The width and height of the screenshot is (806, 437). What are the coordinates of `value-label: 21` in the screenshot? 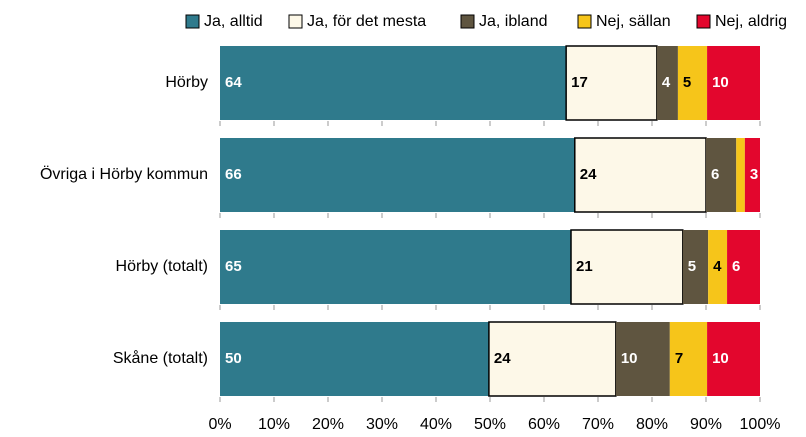 It's located at (584, 266).